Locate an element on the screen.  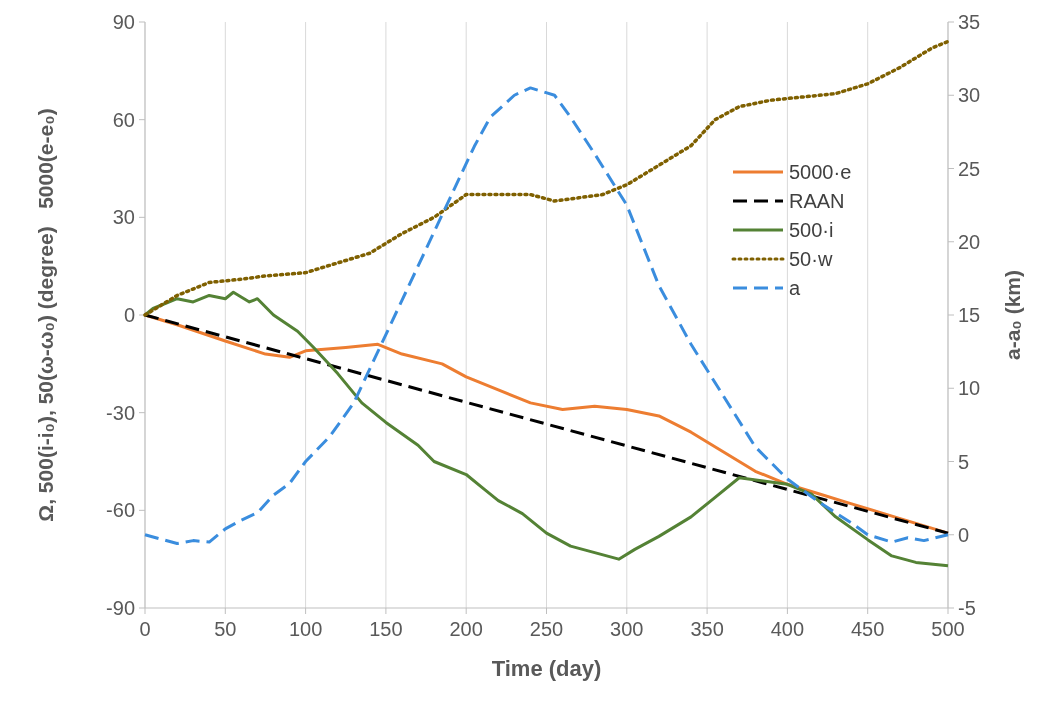
x-tick-label: 50 is located at coordinates (225, 629).